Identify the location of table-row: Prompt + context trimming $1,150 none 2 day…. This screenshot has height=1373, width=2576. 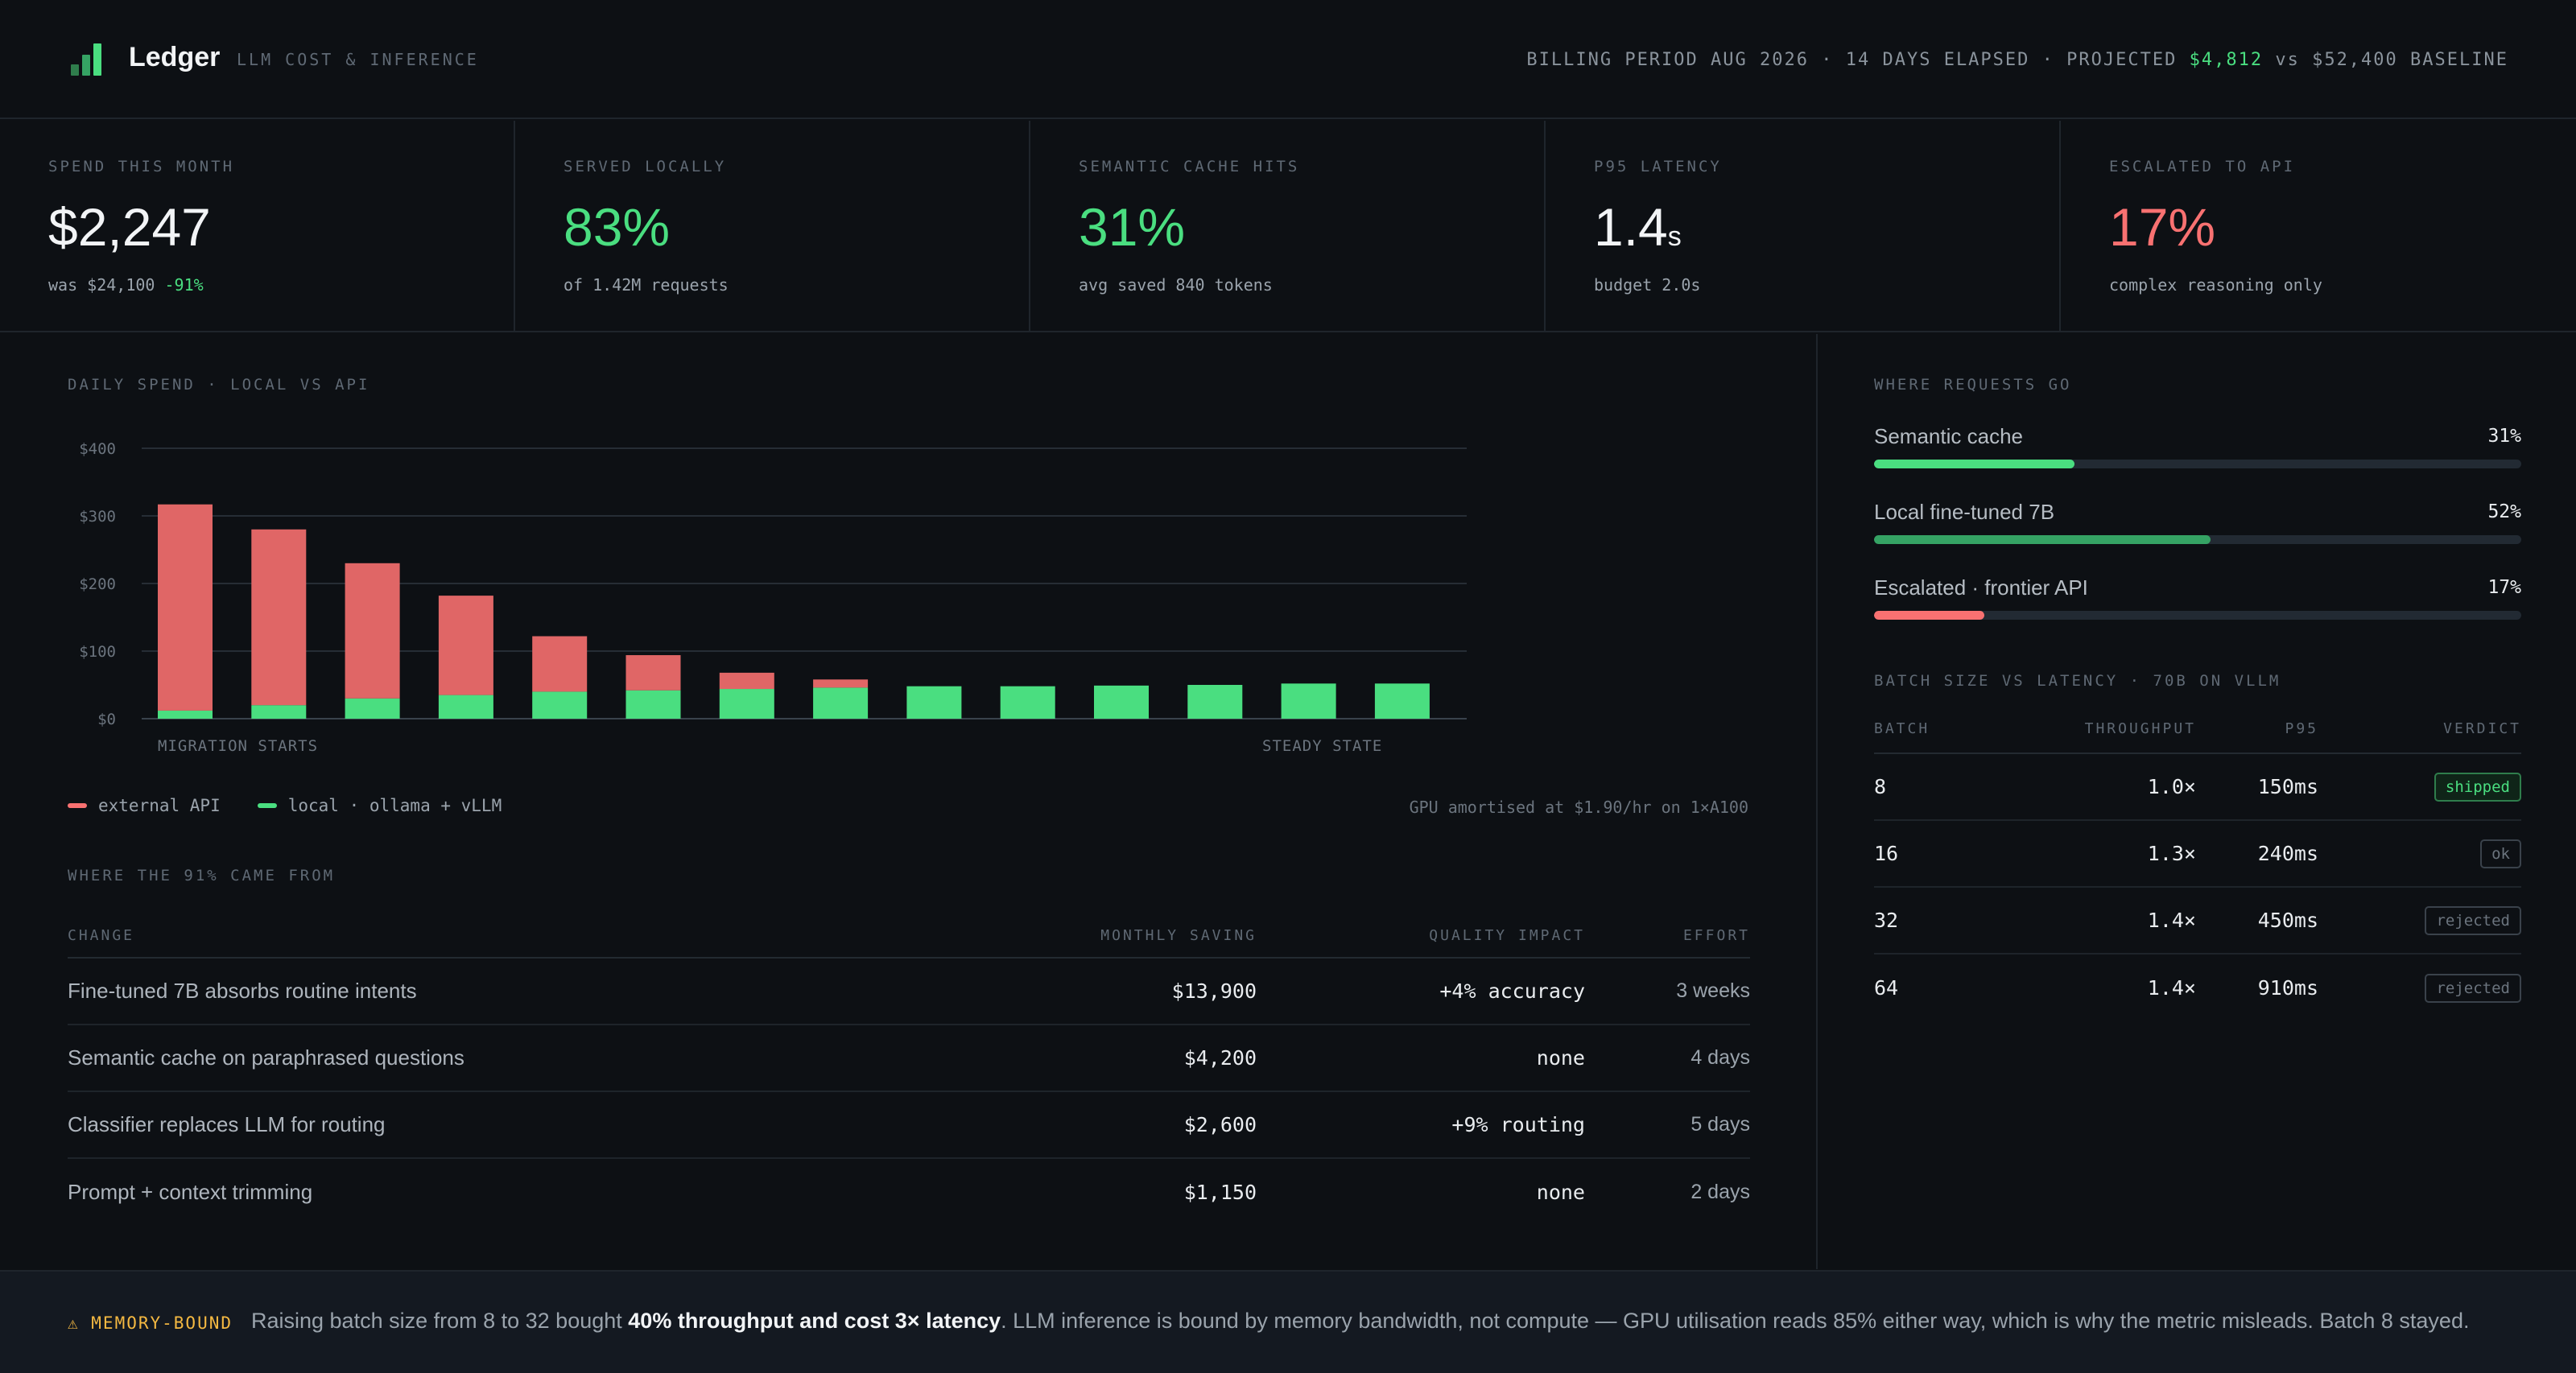
(909, 1192).